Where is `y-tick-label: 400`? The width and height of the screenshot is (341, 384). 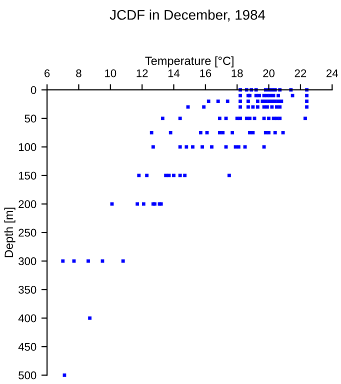 y-tick-label: 400 is located at coordinates (27, 318).